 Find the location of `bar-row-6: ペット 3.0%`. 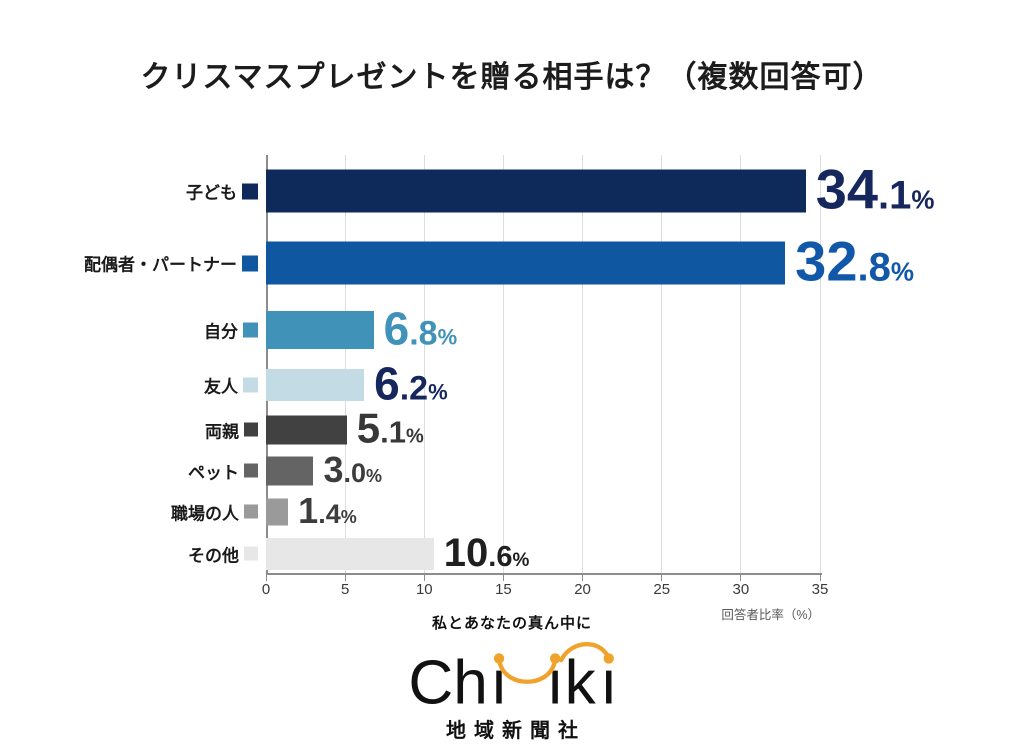

bar-row-6: ペット 3.0% is located at coordinates (504, 469).